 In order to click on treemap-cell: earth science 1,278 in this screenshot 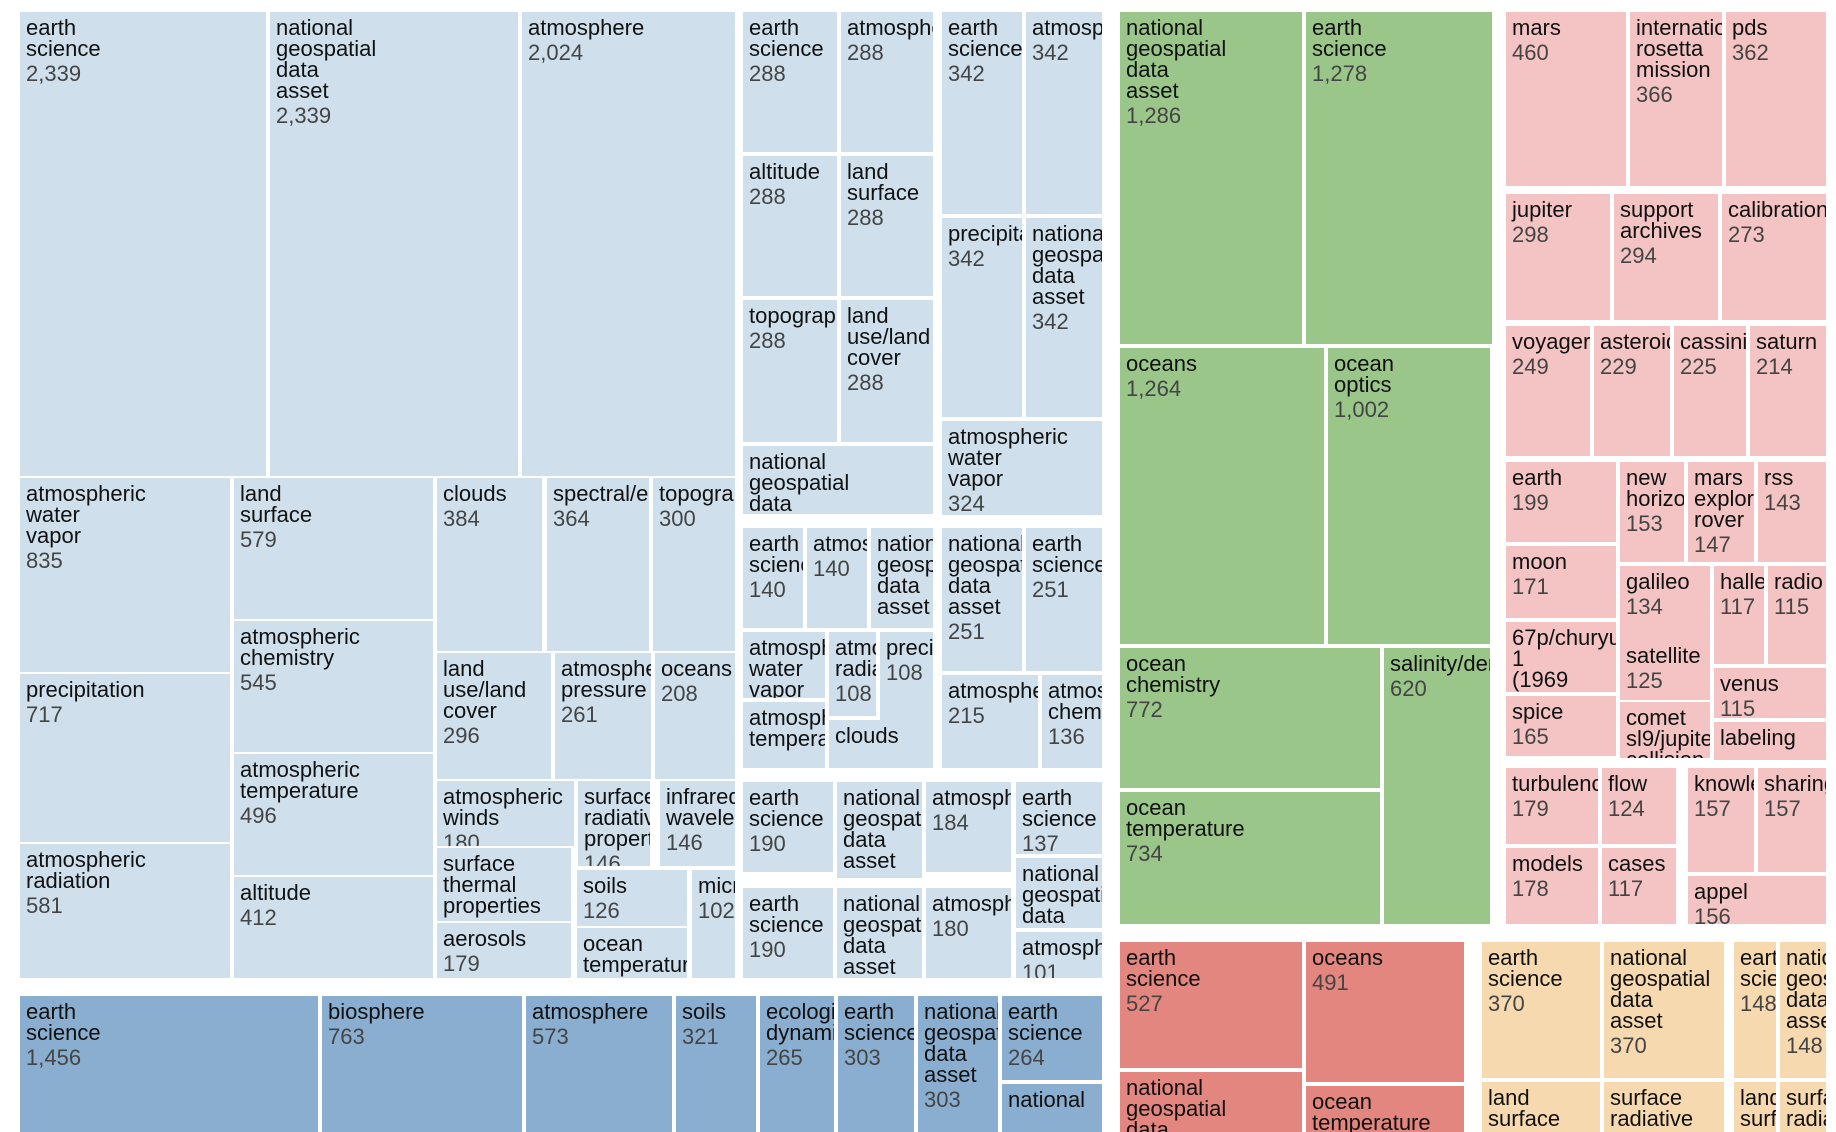, I will do `click(1399, 178)`.